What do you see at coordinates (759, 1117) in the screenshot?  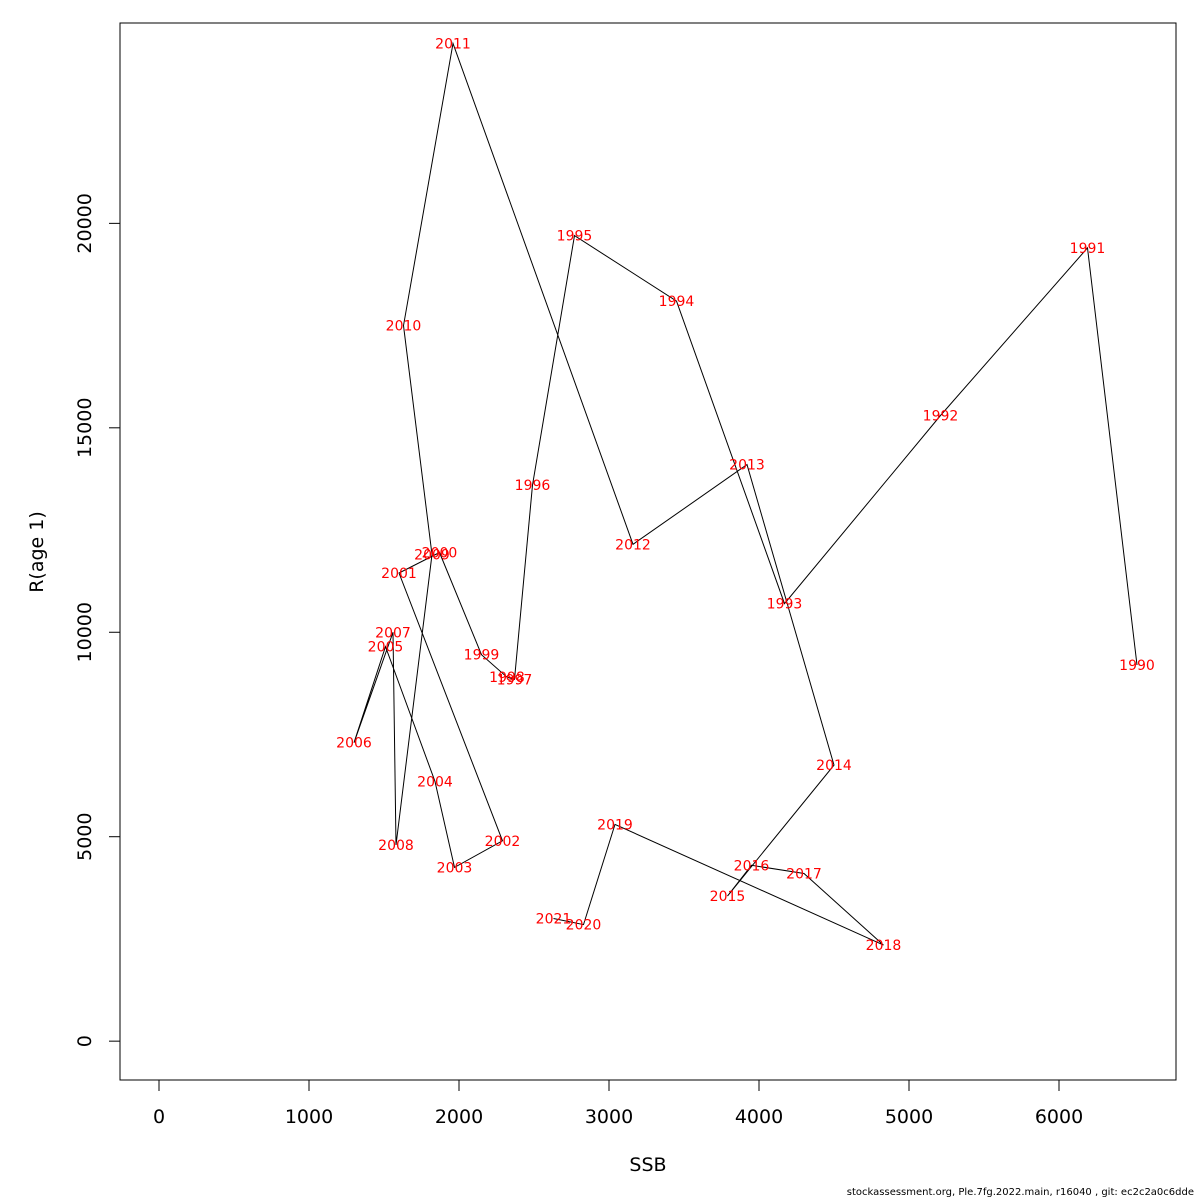 I see `x-tick-label: 4000` at bounding box center [759, 1117].